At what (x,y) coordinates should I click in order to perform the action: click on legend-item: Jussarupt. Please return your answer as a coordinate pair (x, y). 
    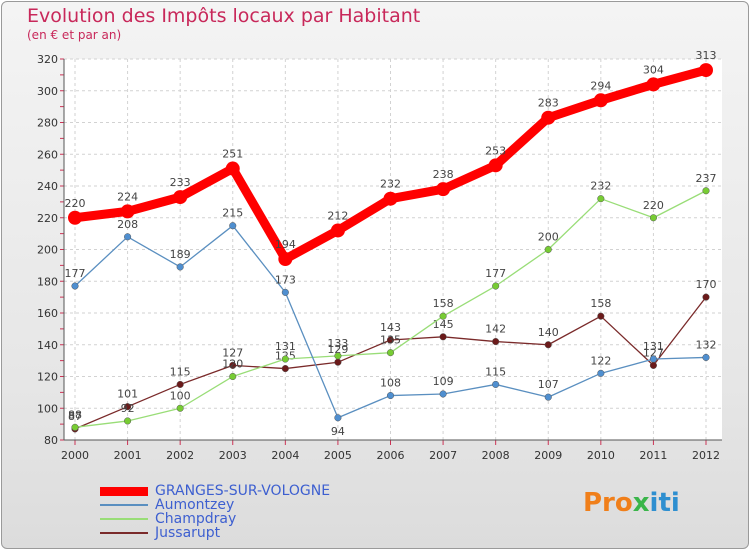
    Looking at the image, I should click on (215, 533).